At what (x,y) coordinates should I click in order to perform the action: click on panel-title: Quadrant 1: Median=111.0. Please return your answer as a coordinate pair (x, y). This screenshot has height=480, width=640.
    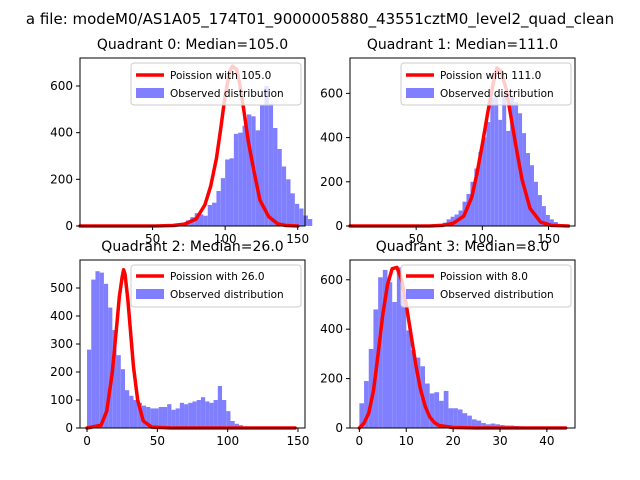
    Looking at the image, I should click on (462, 45).